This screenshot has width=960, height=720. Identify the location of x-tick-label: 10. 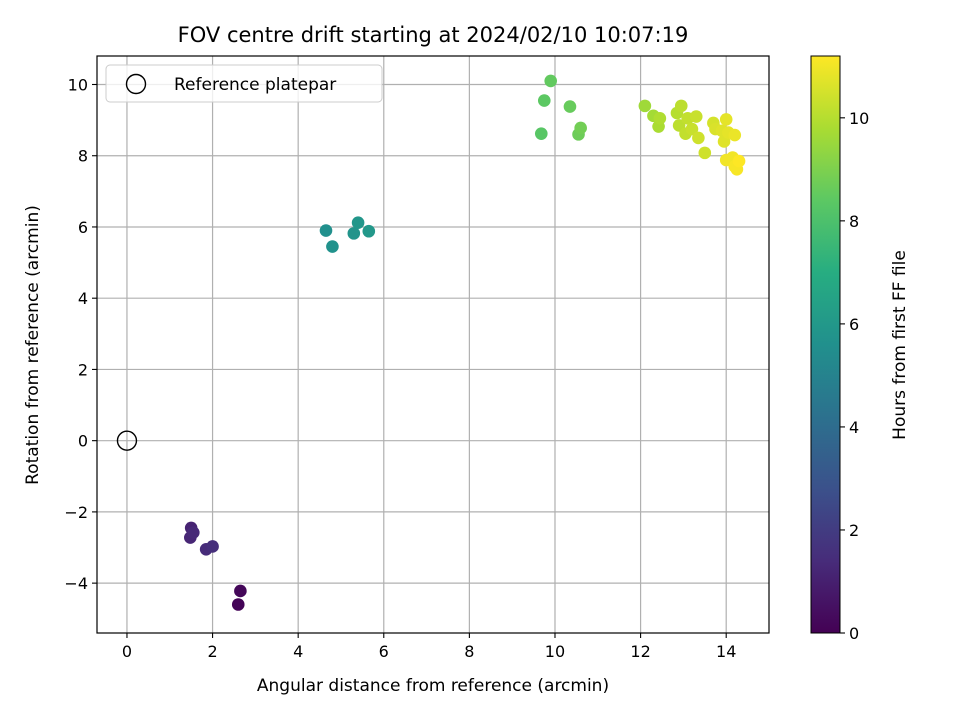
(555, 651).